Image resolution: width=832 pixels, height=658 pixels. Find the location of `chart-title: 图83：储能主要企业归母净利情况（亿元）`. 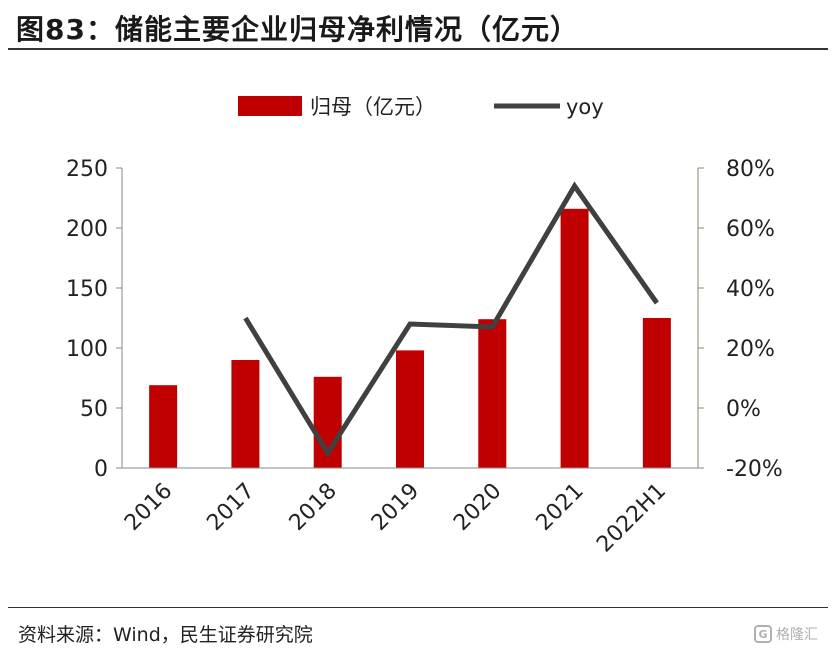

chart-title: 图83：储能主要企业归母净利情况（亿元） is located at coordinates (297, 29).